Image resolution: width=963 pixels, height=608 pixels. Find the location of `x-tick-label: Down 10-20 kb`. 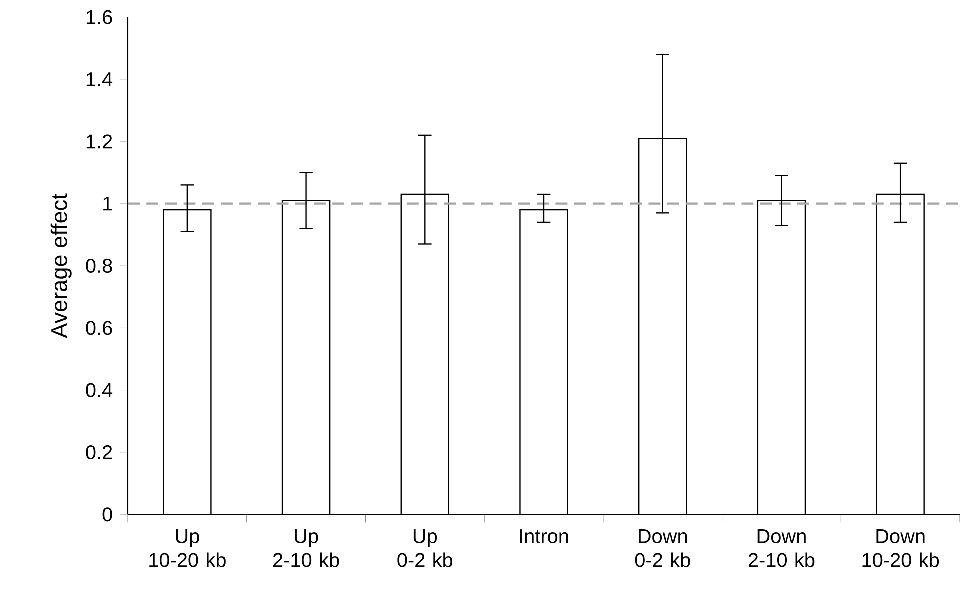

x-tick-label: Down 10-20 kb is located at coordinates (901, 549).